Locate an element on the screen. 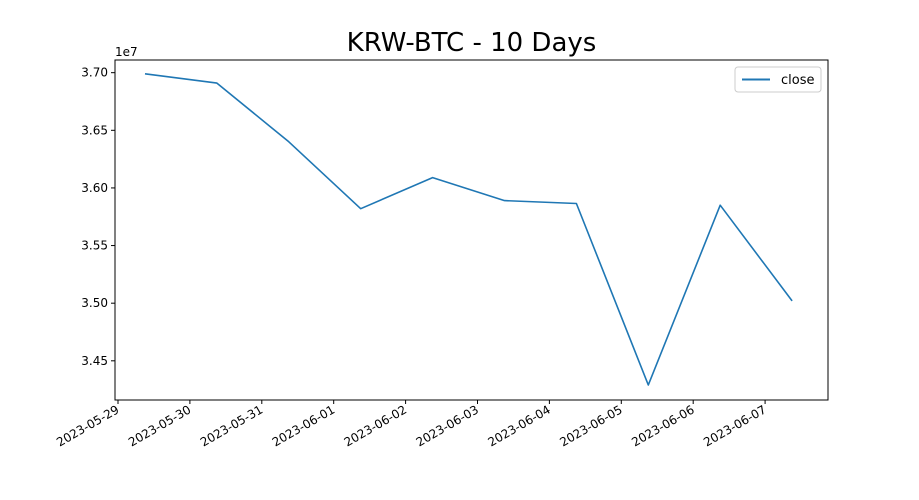 The image size is (919, 500). legend: close is located at coordinates (778, 79).